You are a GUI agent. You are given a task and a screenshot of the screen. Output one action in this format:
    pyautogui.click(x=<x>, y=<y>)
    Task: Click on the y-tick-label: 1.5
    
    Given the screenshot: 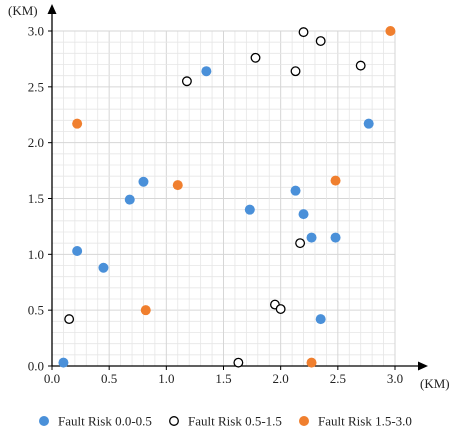 What is the action you would take?
    pyautogui.click(x=36, y=198)
    